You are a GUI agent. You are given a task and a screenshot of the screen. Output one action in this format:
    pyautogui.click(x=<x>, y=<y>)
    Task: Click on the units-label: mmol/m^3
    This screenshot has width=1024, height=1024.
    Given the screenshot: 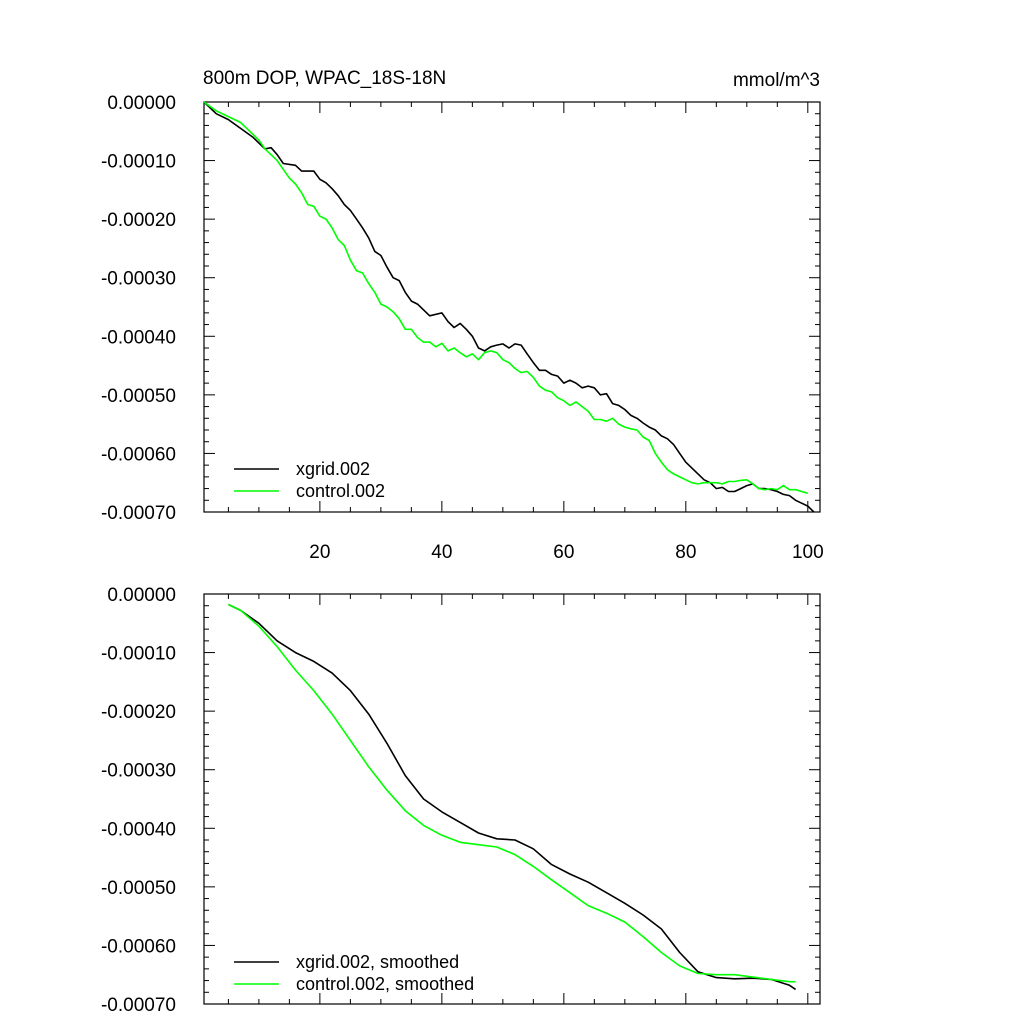 What is the action you would take?
    pyautogui.click(x=776, y=80)
    